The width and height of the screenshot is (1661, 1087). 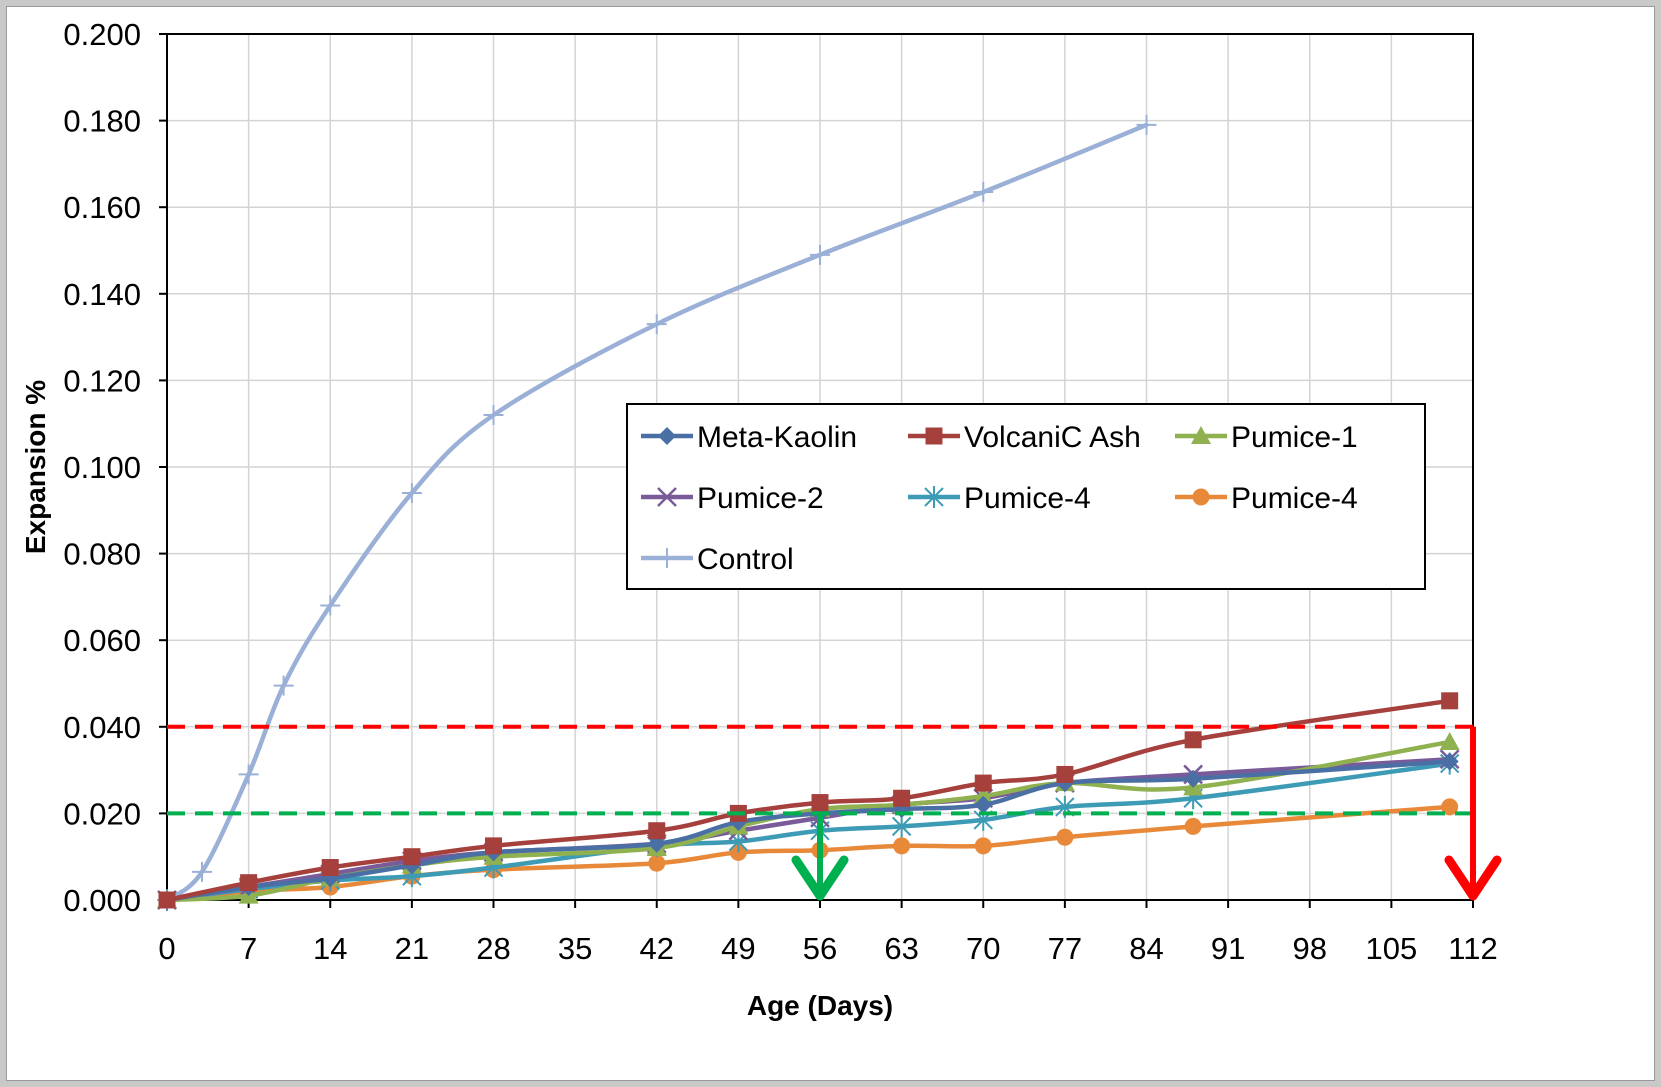 What do you see at coordinates (657, 948) in the screenshot?
I see `x-tick-label: 42` at bounding box center [657, 948].